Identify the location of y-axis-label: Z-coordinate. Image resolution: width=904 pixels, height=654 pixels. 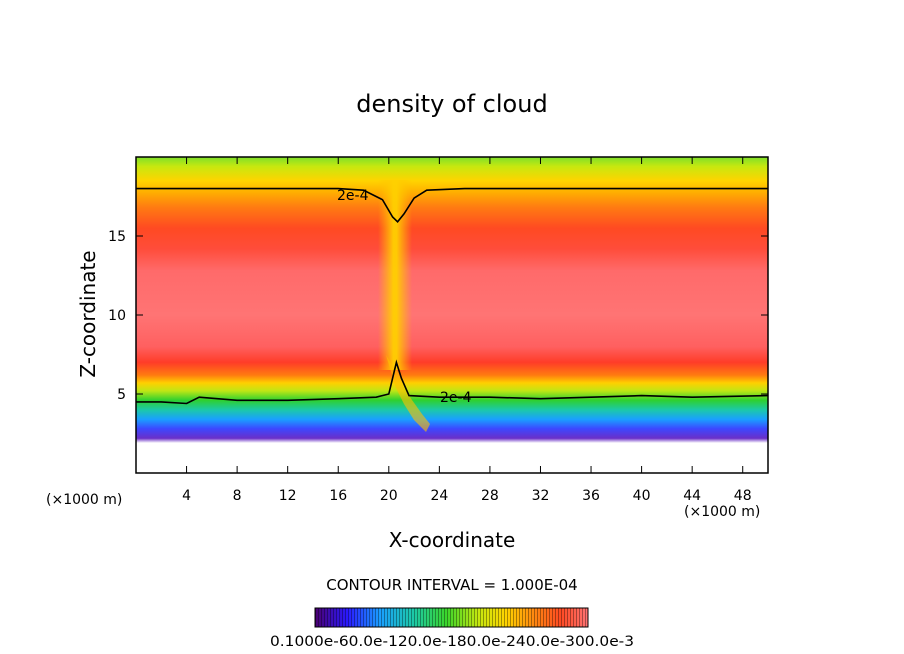
(88, 313).